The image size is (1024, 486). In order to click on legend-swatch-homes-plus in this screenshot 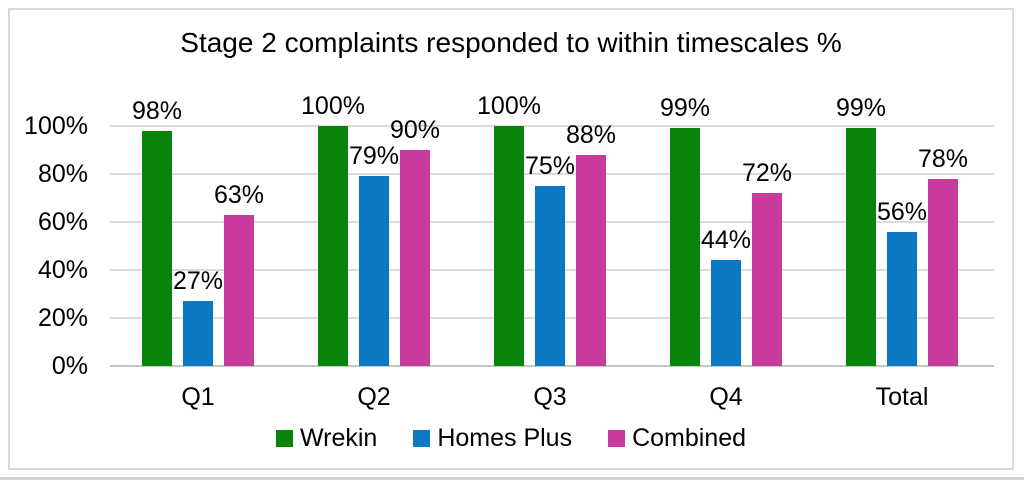, I will do `click(422, 438)`.